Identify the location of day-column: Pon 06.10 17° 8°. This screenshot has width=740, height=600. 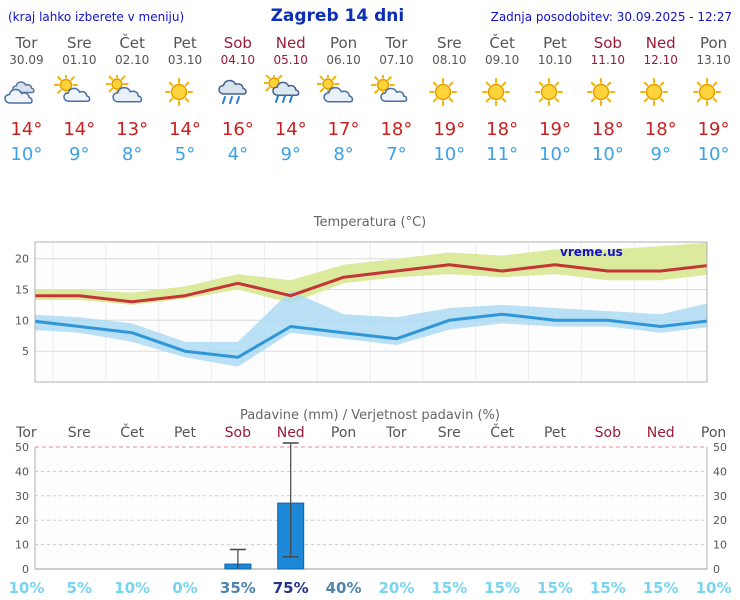
(343, 99).